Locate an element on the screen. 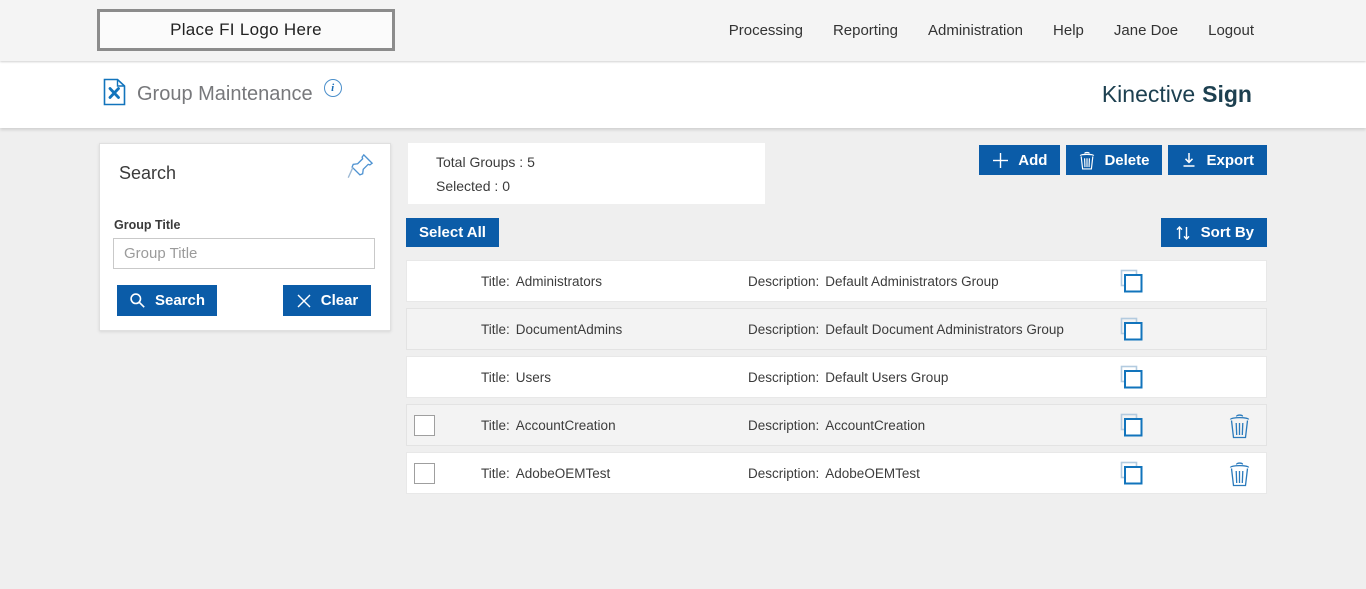 This screenshot has width=1366, height=589. nav-logout: Logout is located at coordinates (1231, 30).